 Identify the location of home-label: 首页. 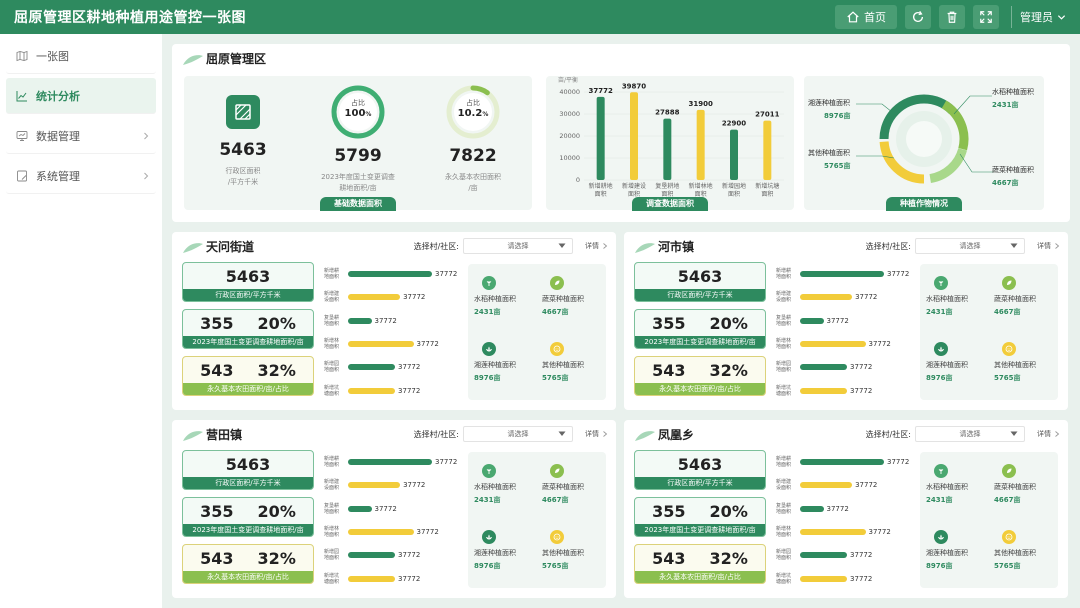
(875, 17).